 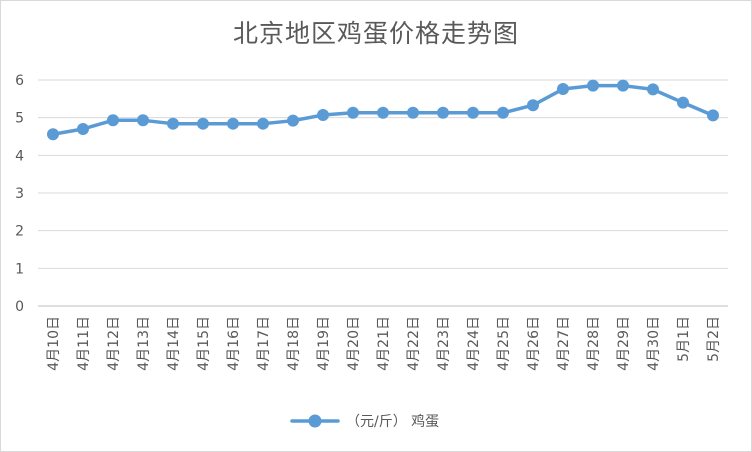 I want to click on y-tick-label: 4, so click(x=19, y=156).